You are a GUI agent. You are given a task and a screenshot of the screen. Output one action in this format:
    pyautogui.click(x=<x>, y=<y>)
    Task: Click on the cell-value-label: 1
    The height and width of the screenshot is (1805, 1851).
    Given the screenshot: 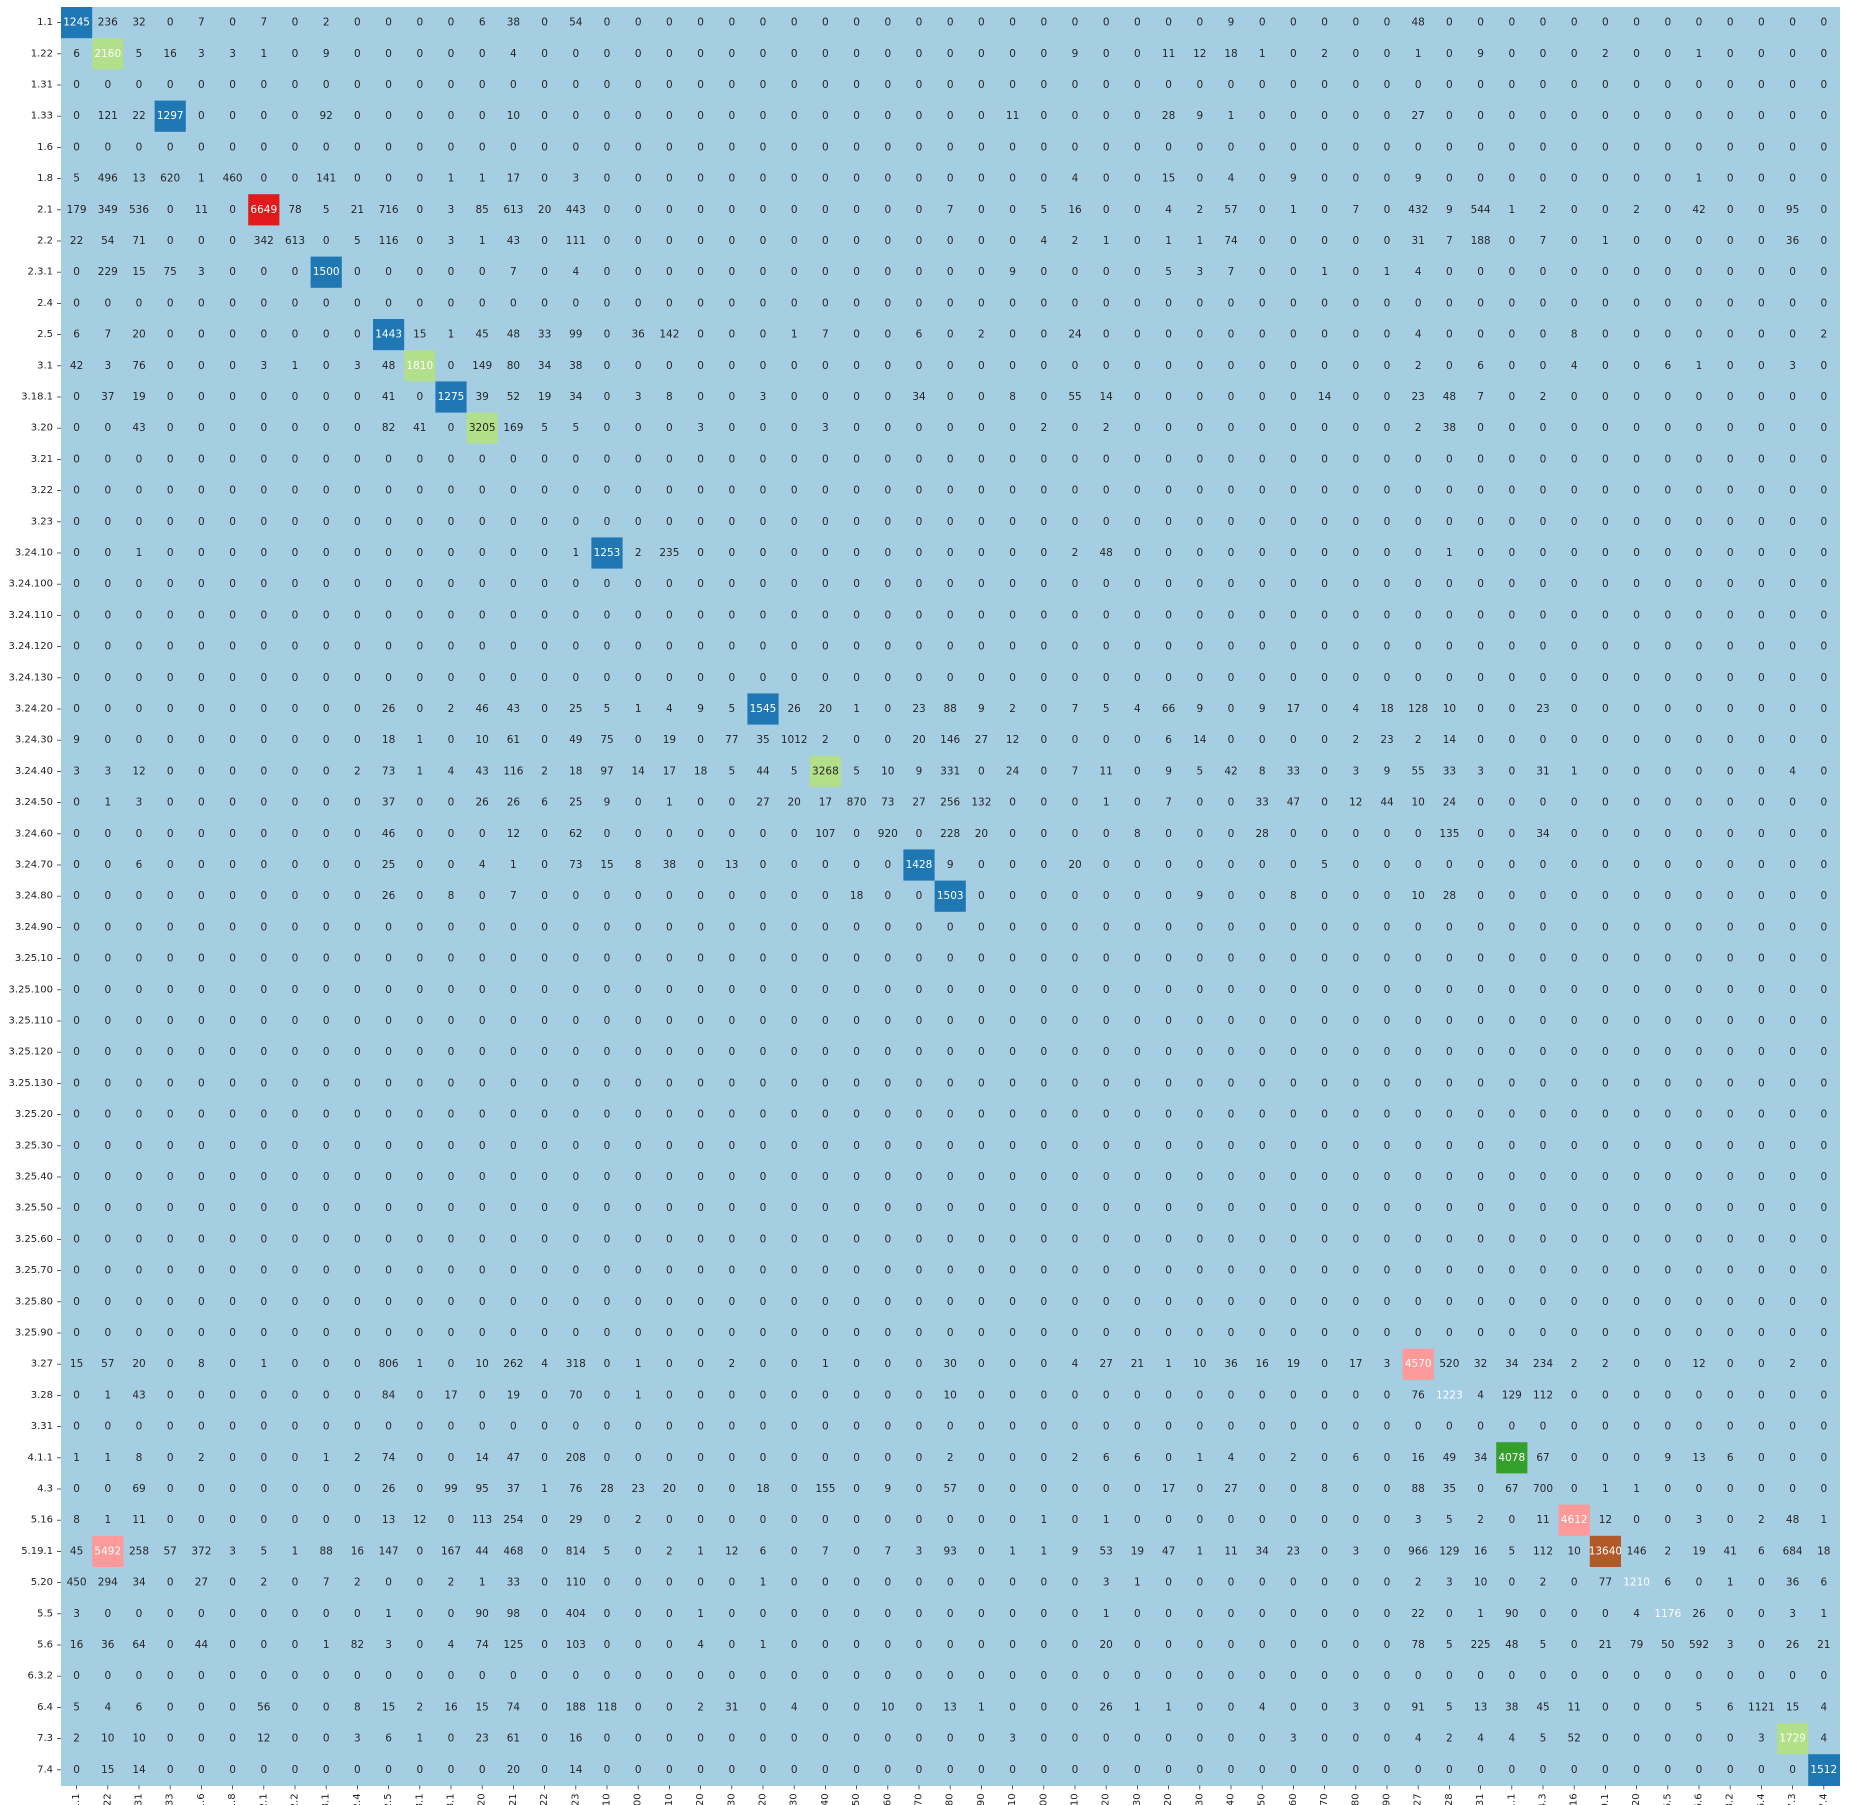 What is the action you would take?
    pyautogui.click(x=419, y=771)
    